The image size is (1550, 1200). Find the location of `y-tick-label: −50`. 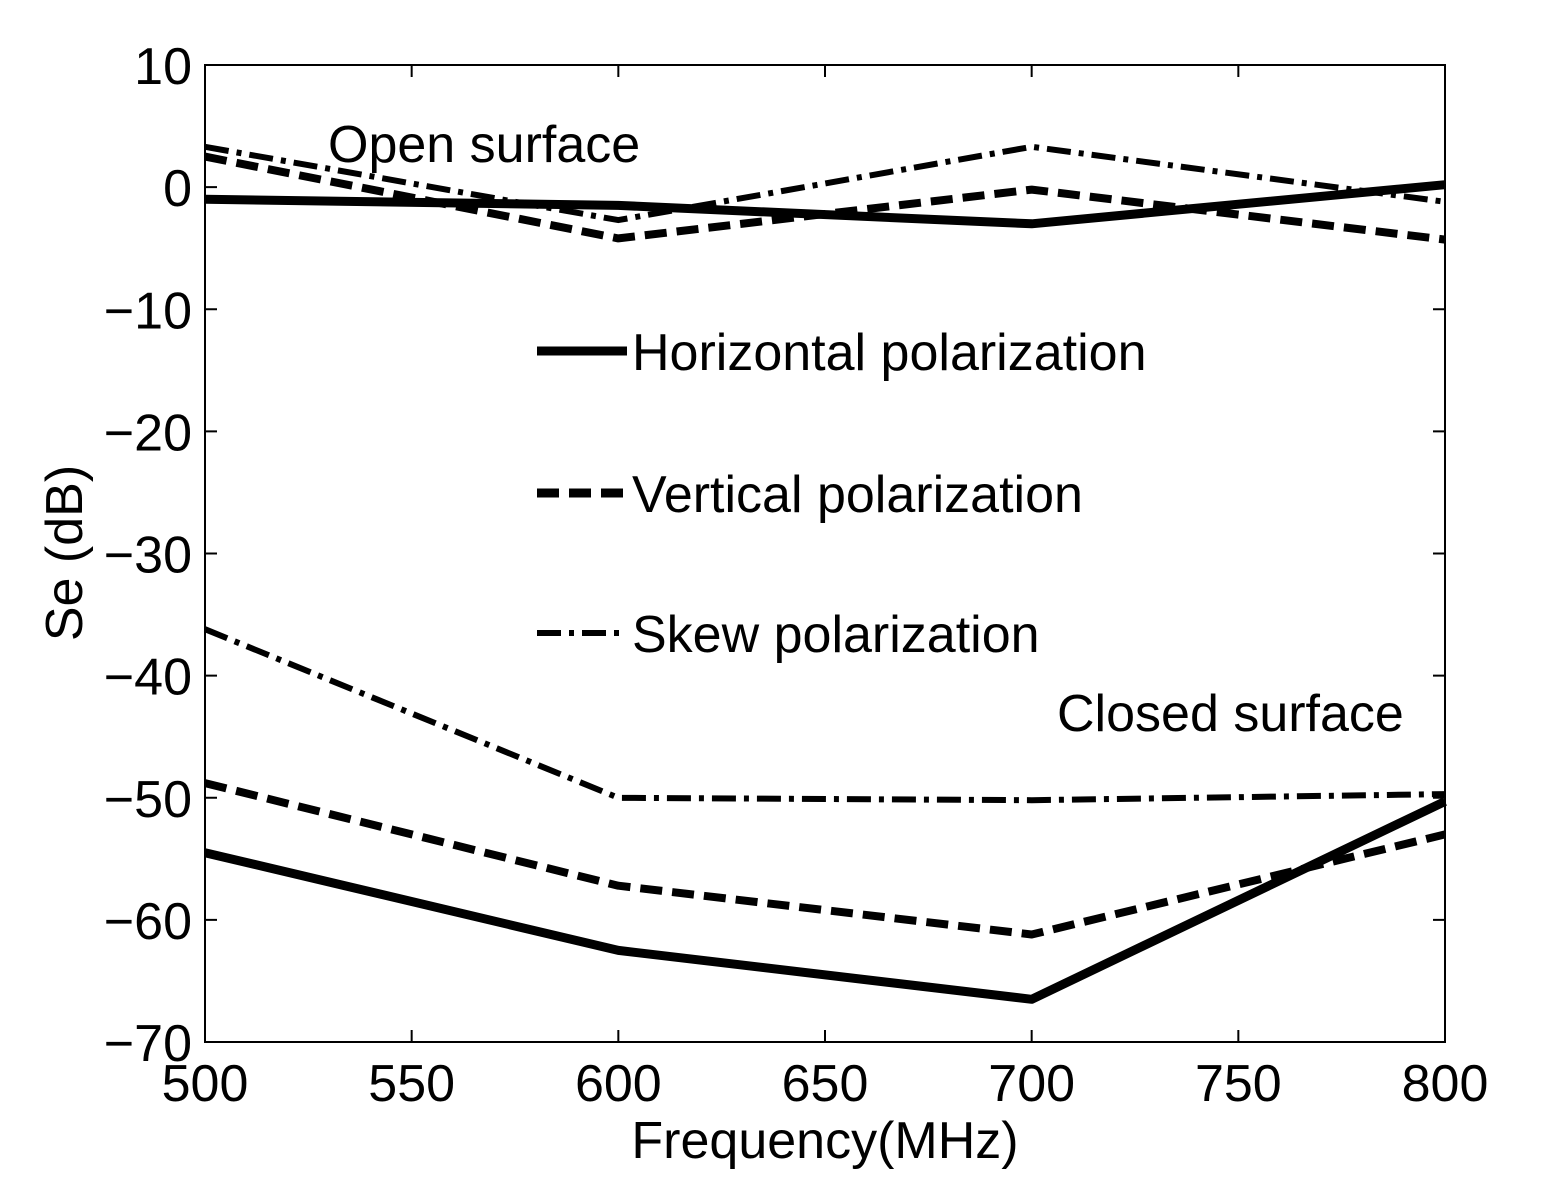

y-tick-label: −50 is located at coordinates (148, 800).